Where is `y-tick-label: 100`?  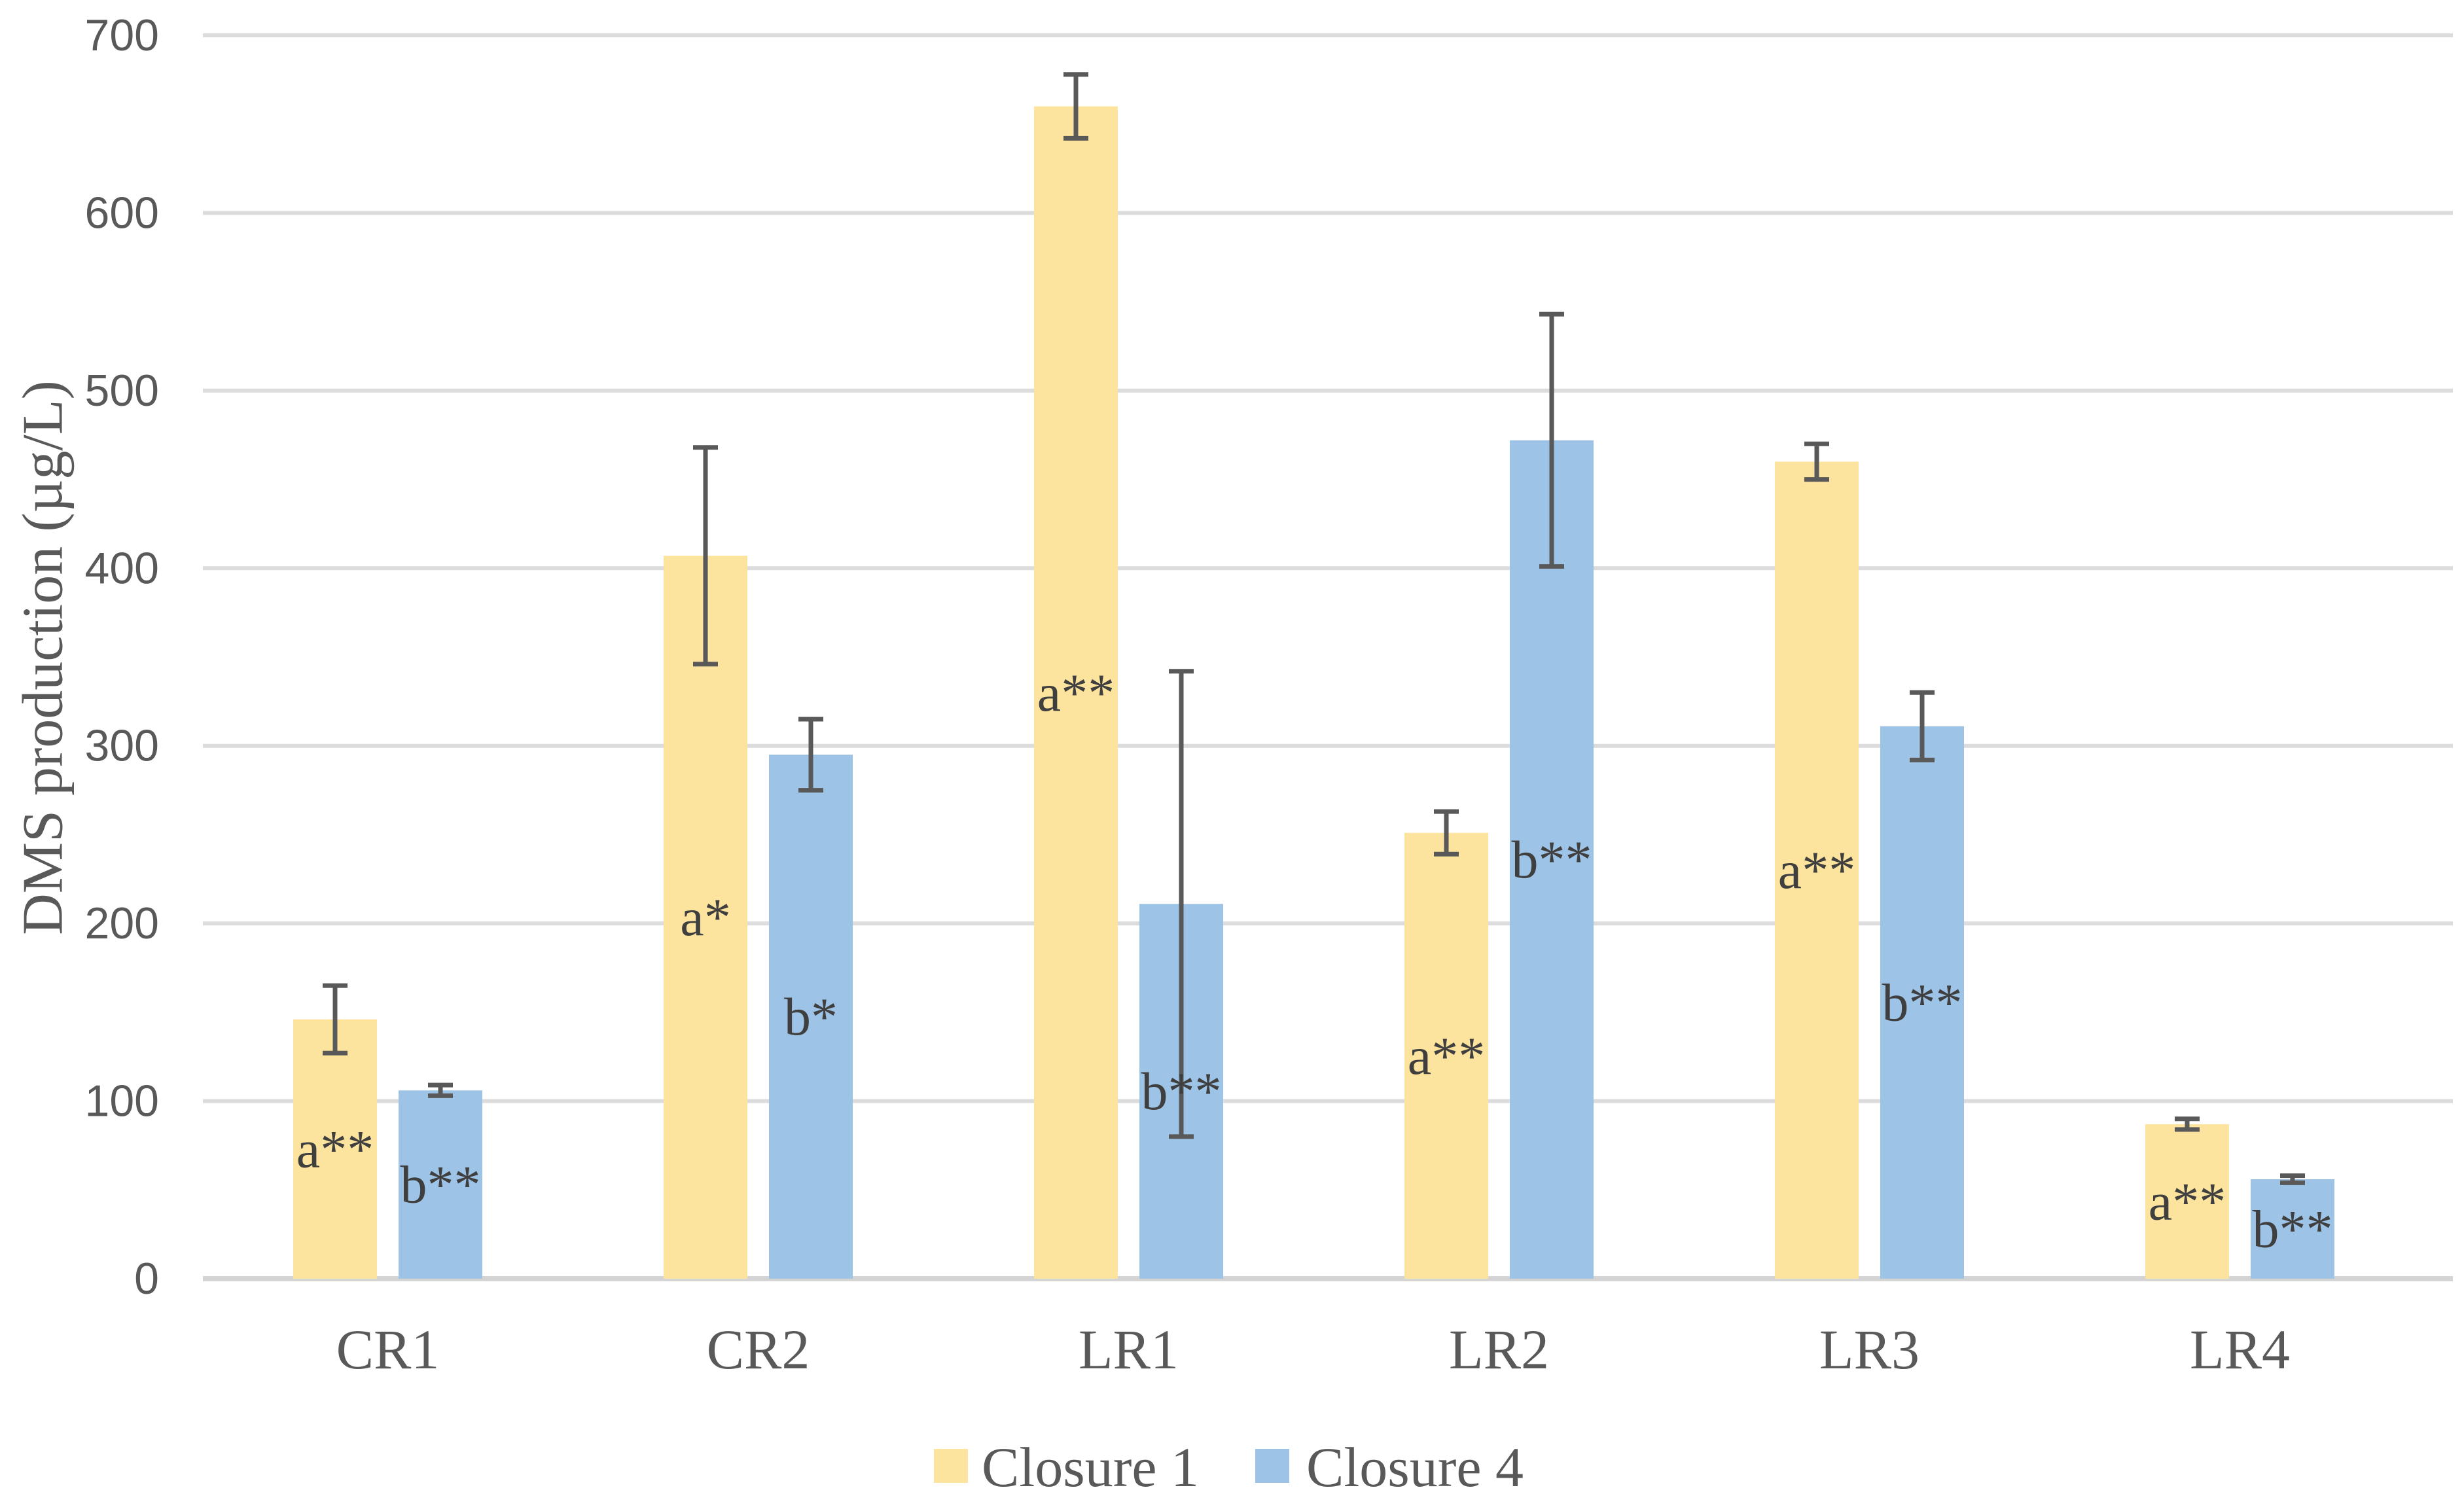
y-tick-label: 100 is located at coordinates (122, 1101).